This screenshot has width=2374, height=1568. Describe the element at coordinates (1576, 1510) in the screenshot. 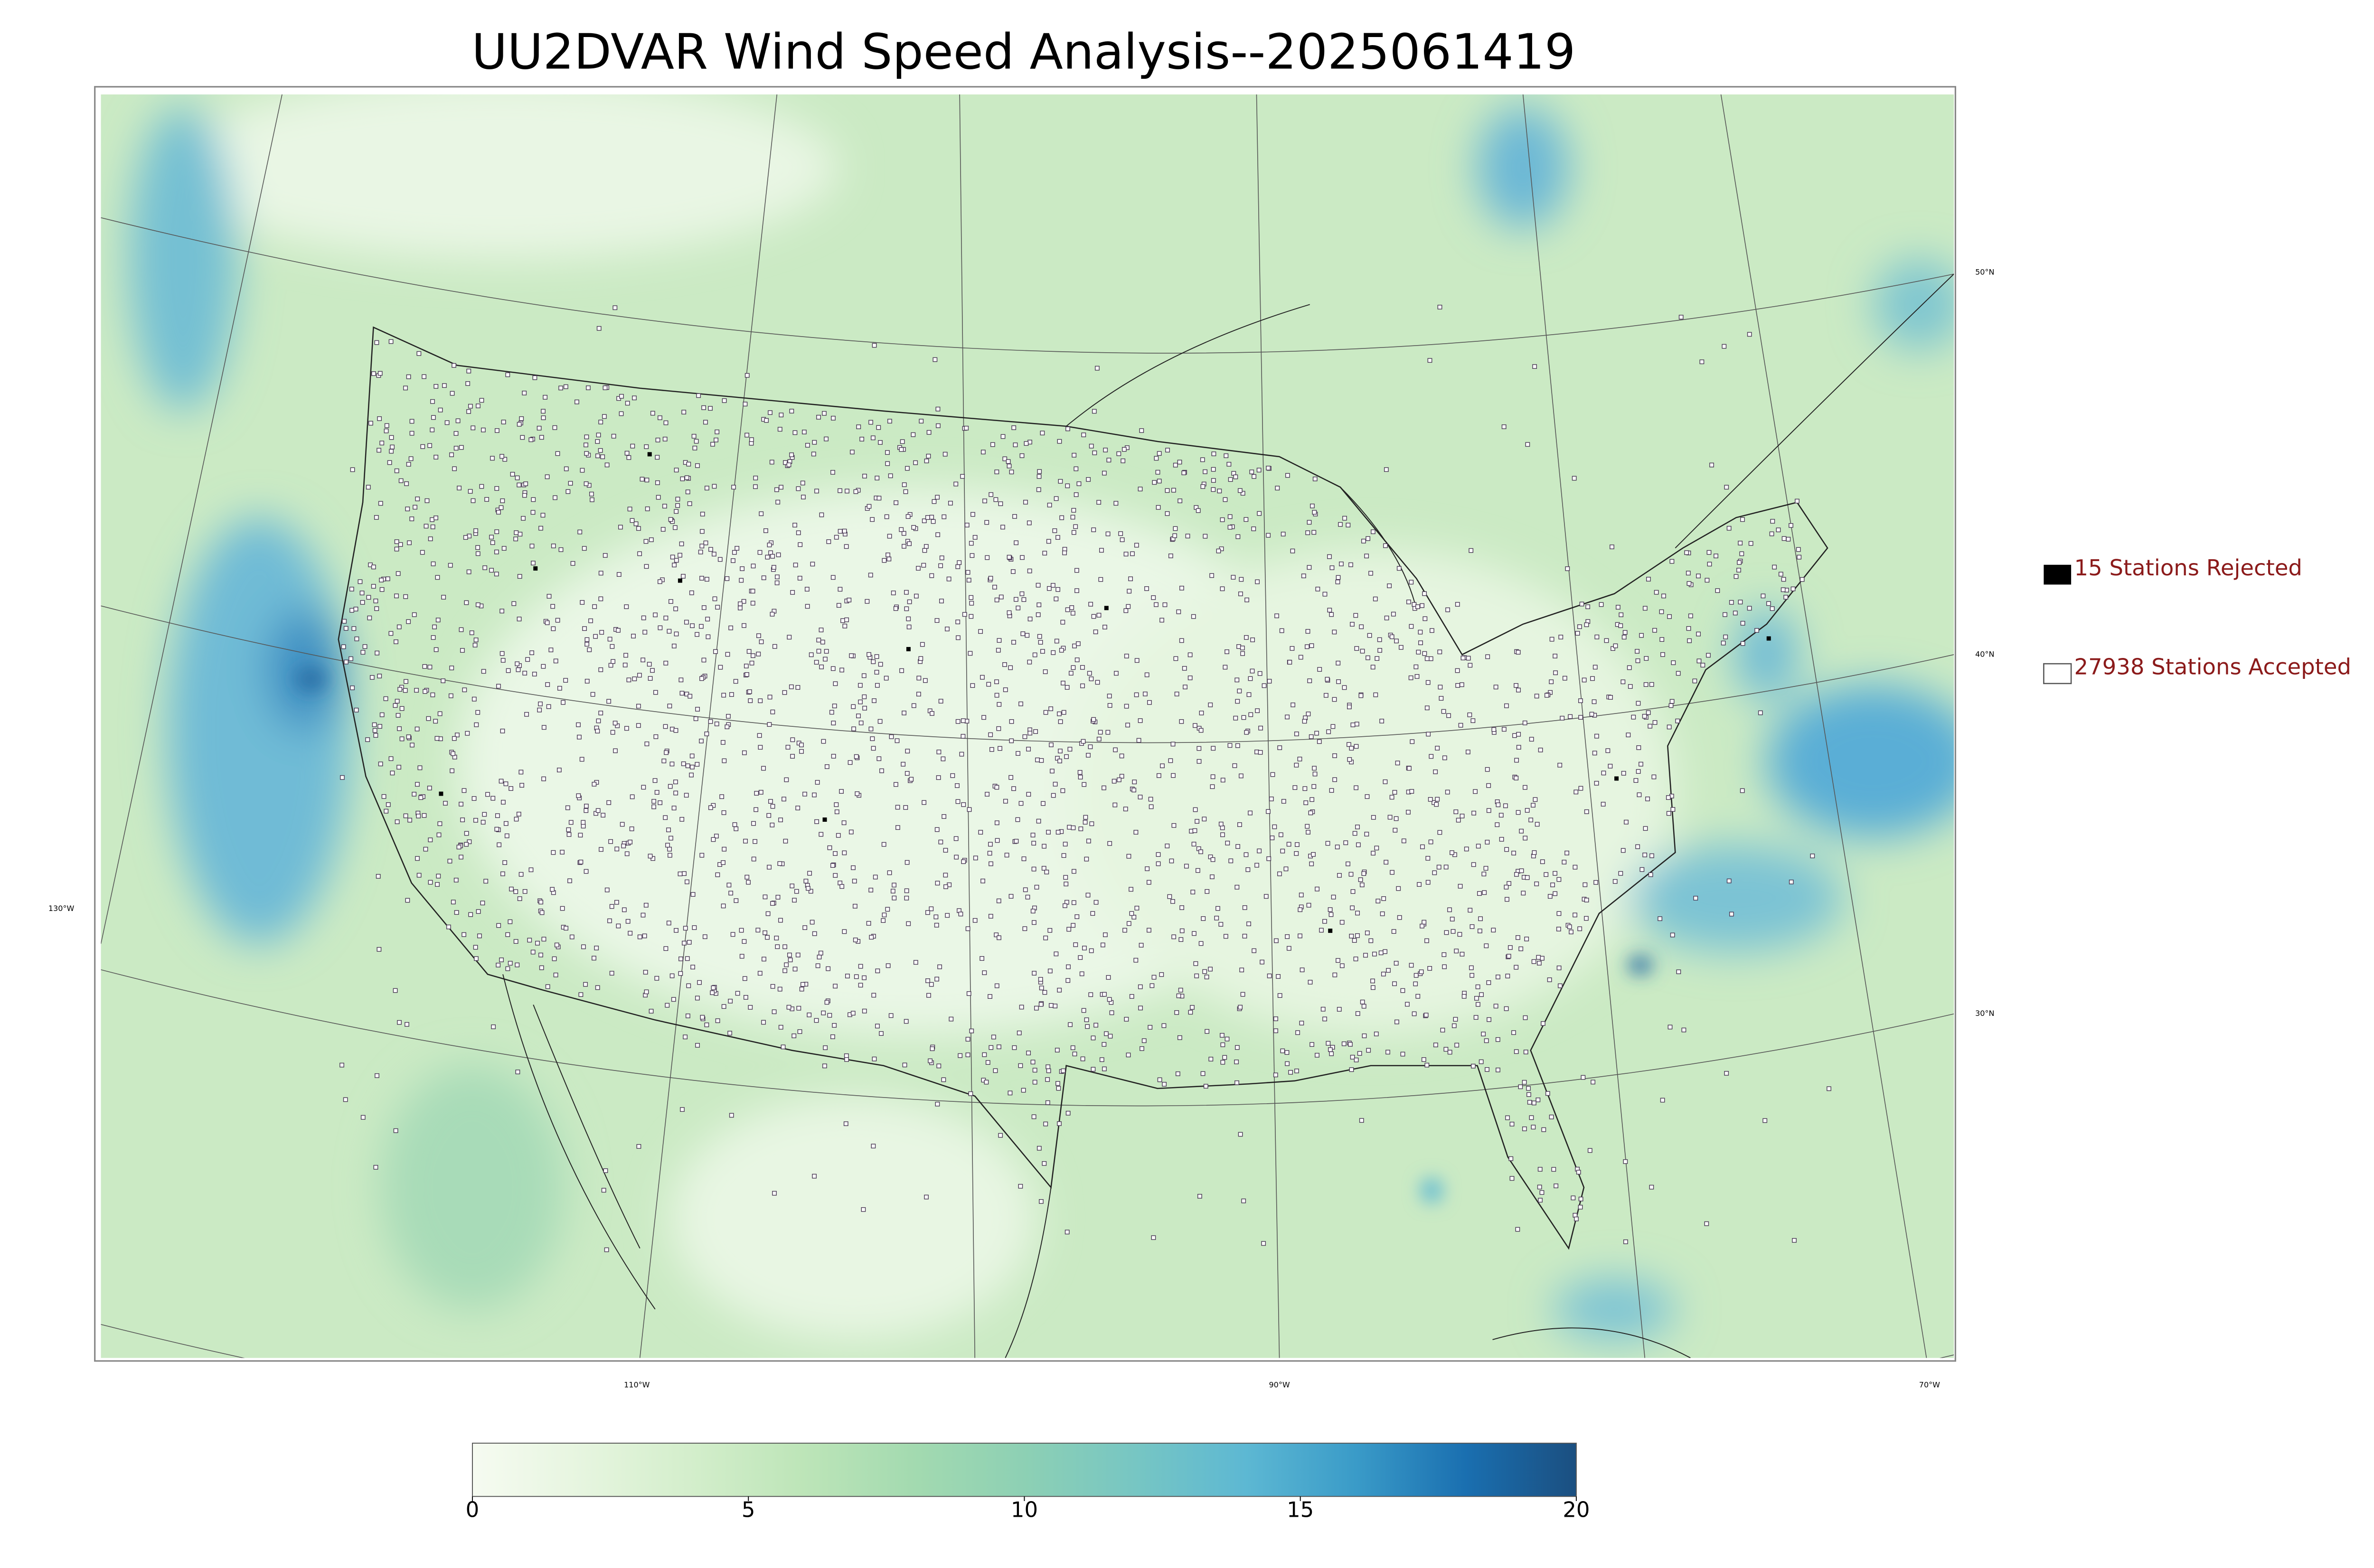

I see `colorbar-tick-label: 20` at that location.